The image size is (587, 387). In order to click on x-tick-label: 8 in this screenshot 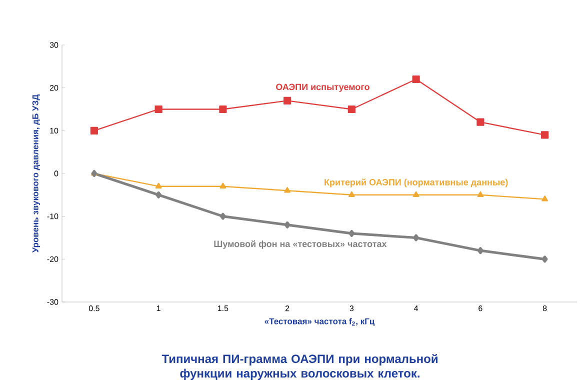, I will do `click(544, 309)`.